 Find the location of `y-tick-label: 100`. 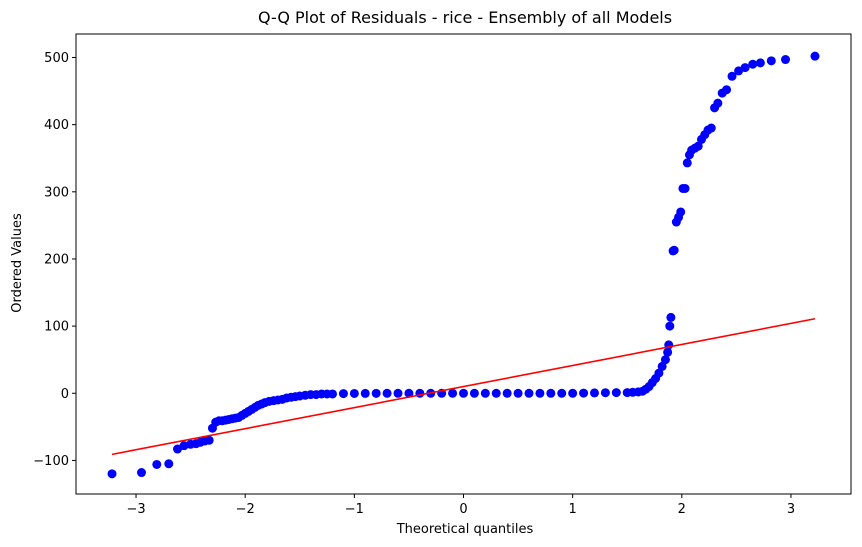

y-tick-label: 100 is located at coordinates (56, 327).